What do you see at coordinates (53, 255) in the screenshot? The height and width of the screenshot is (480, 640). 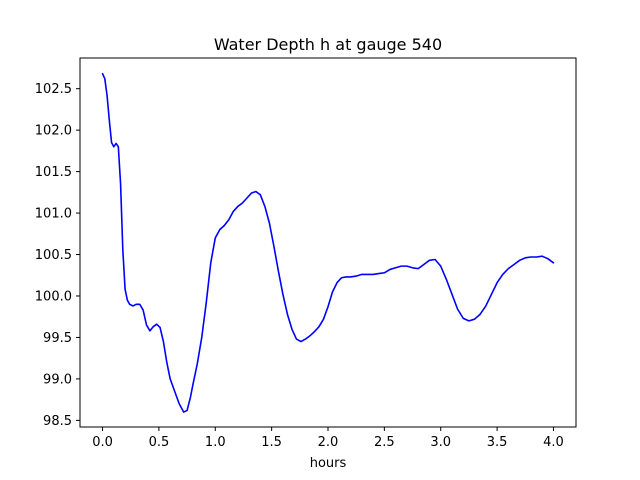 I see `y-tick-label: 100.5` at bounding box center [53, 255].